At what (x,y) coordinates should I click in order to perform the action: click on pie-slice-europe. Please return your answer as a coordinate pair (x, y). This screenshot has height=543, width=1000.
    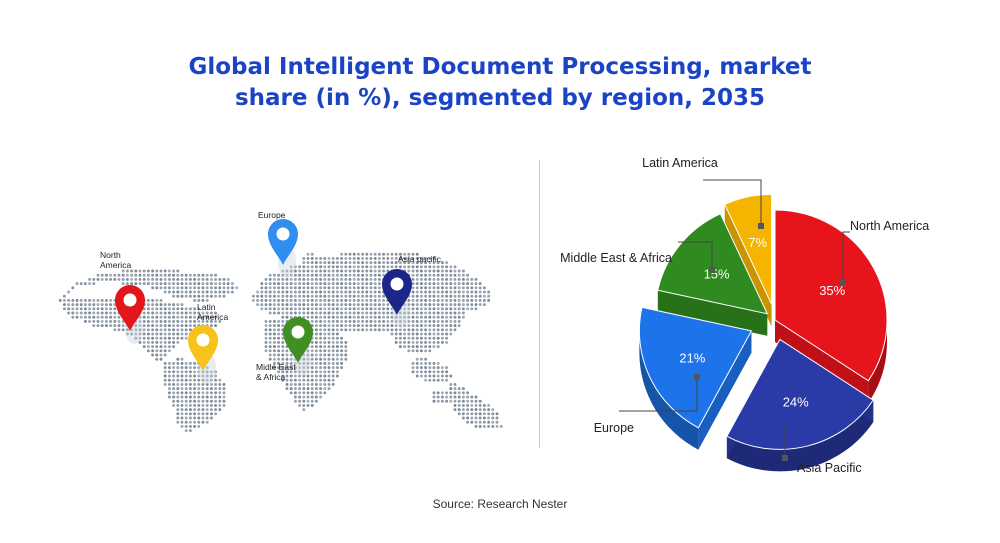
    Looking at the image, I should click on (695, 378).